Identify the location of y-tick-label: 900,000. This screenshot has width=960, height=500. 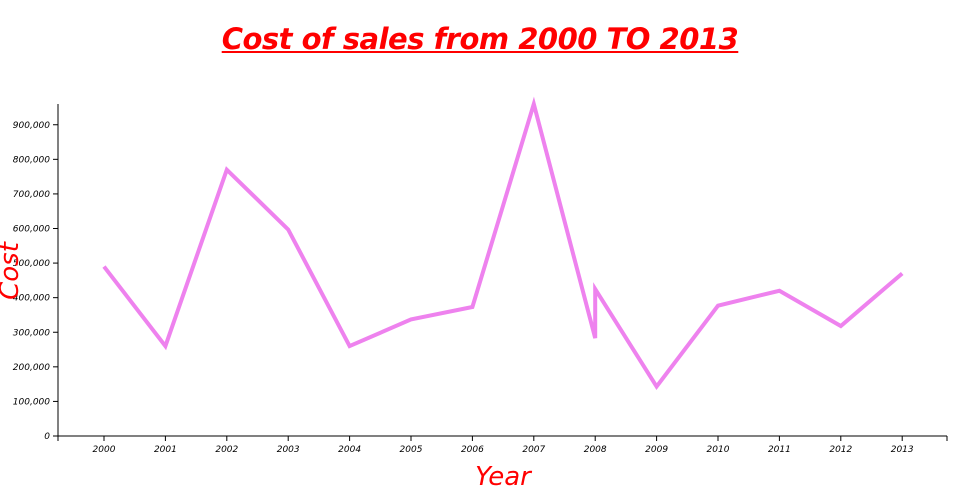
(31, 126).